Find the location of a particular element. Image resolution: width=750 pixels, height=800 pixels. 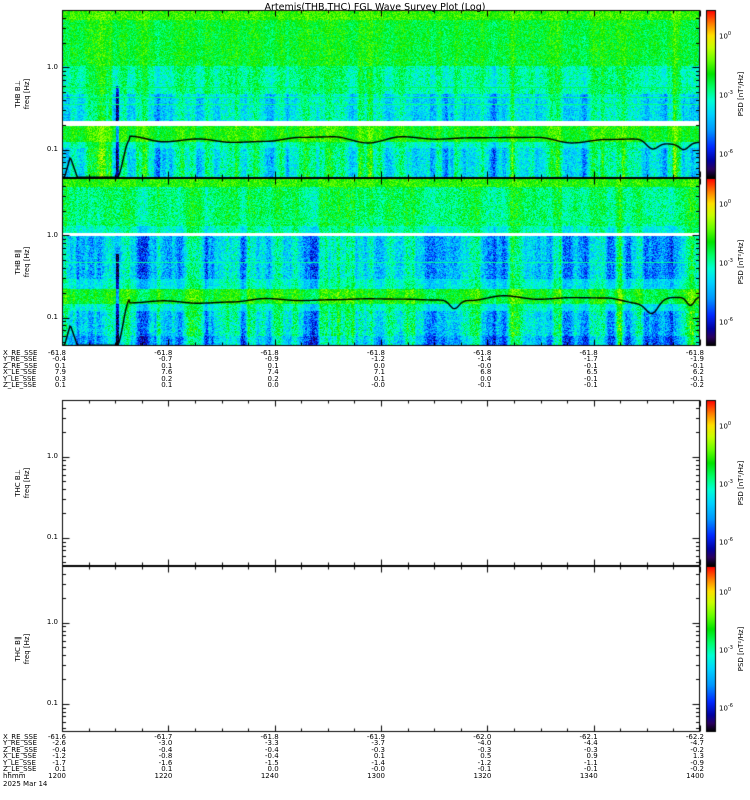

panel-ylabel: THB B∥ freq [Hz] is located at coordinates (22, 262).